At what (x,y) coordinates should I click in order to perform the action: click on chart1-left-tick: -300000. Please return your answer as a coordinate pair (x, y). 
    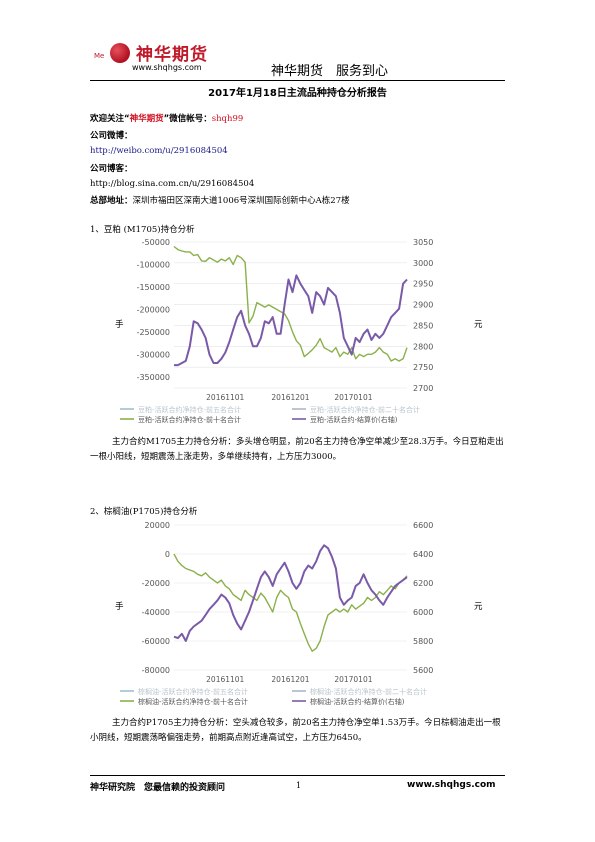
    Looking at the image, I should click on (153, 354).